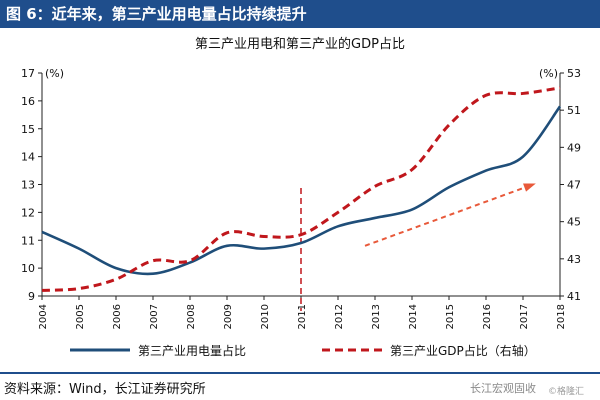 The image size is (600, 400). I want to click on x-tick-label: 2013, so click(376, 316).